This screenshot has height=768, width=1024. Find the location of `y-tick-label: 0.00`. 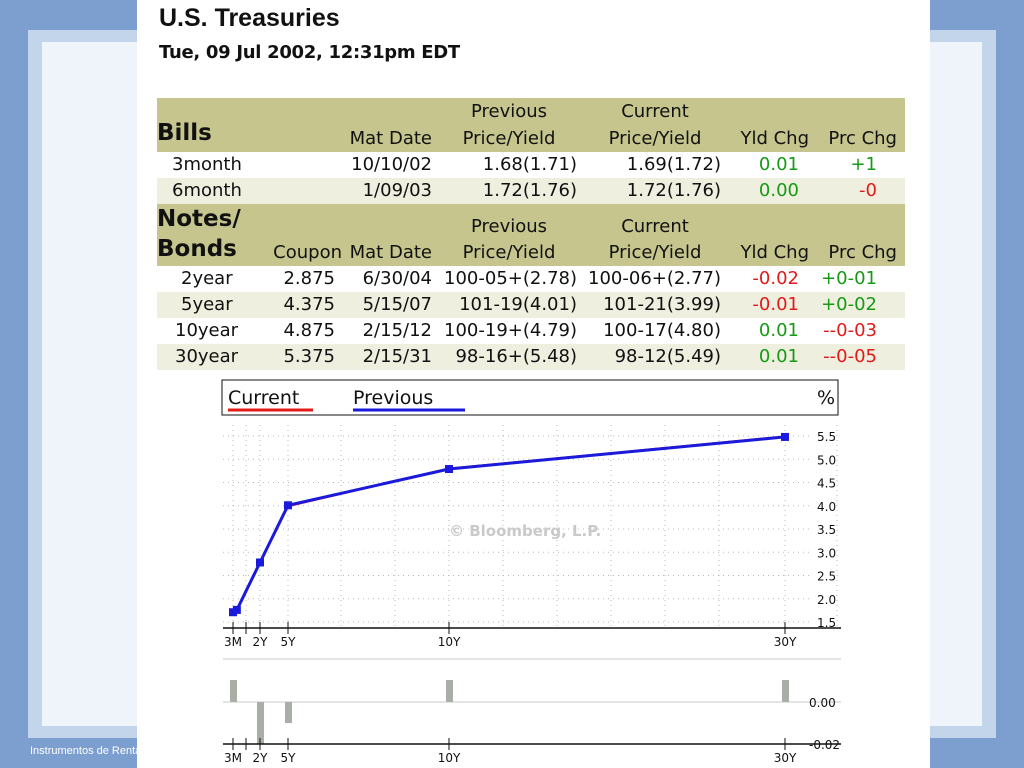

y-tick-label: 0.00 is located at coordinates (822, 703).